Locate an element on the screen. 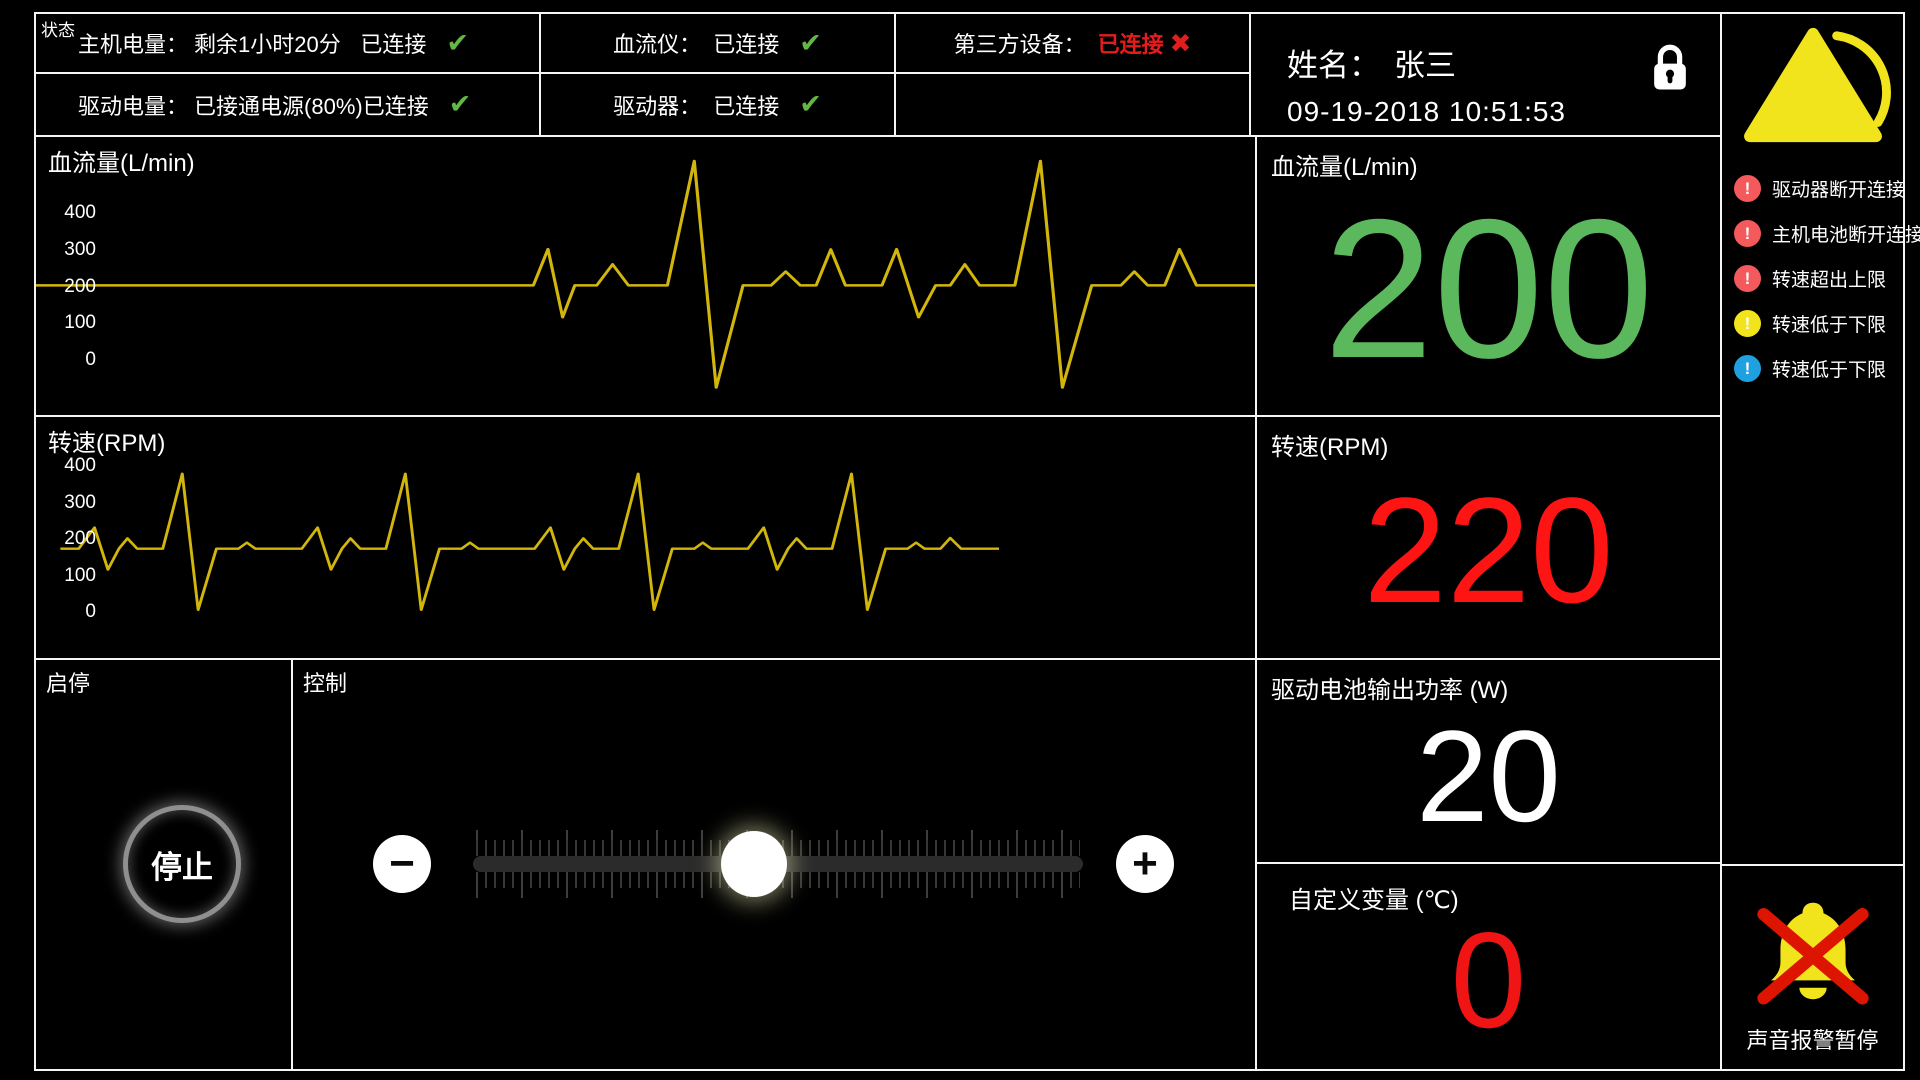 The width and height of the screenshot is (1920, 1080). alert-item: ! 转速超出上限 is located at coordinates (1817, 278).